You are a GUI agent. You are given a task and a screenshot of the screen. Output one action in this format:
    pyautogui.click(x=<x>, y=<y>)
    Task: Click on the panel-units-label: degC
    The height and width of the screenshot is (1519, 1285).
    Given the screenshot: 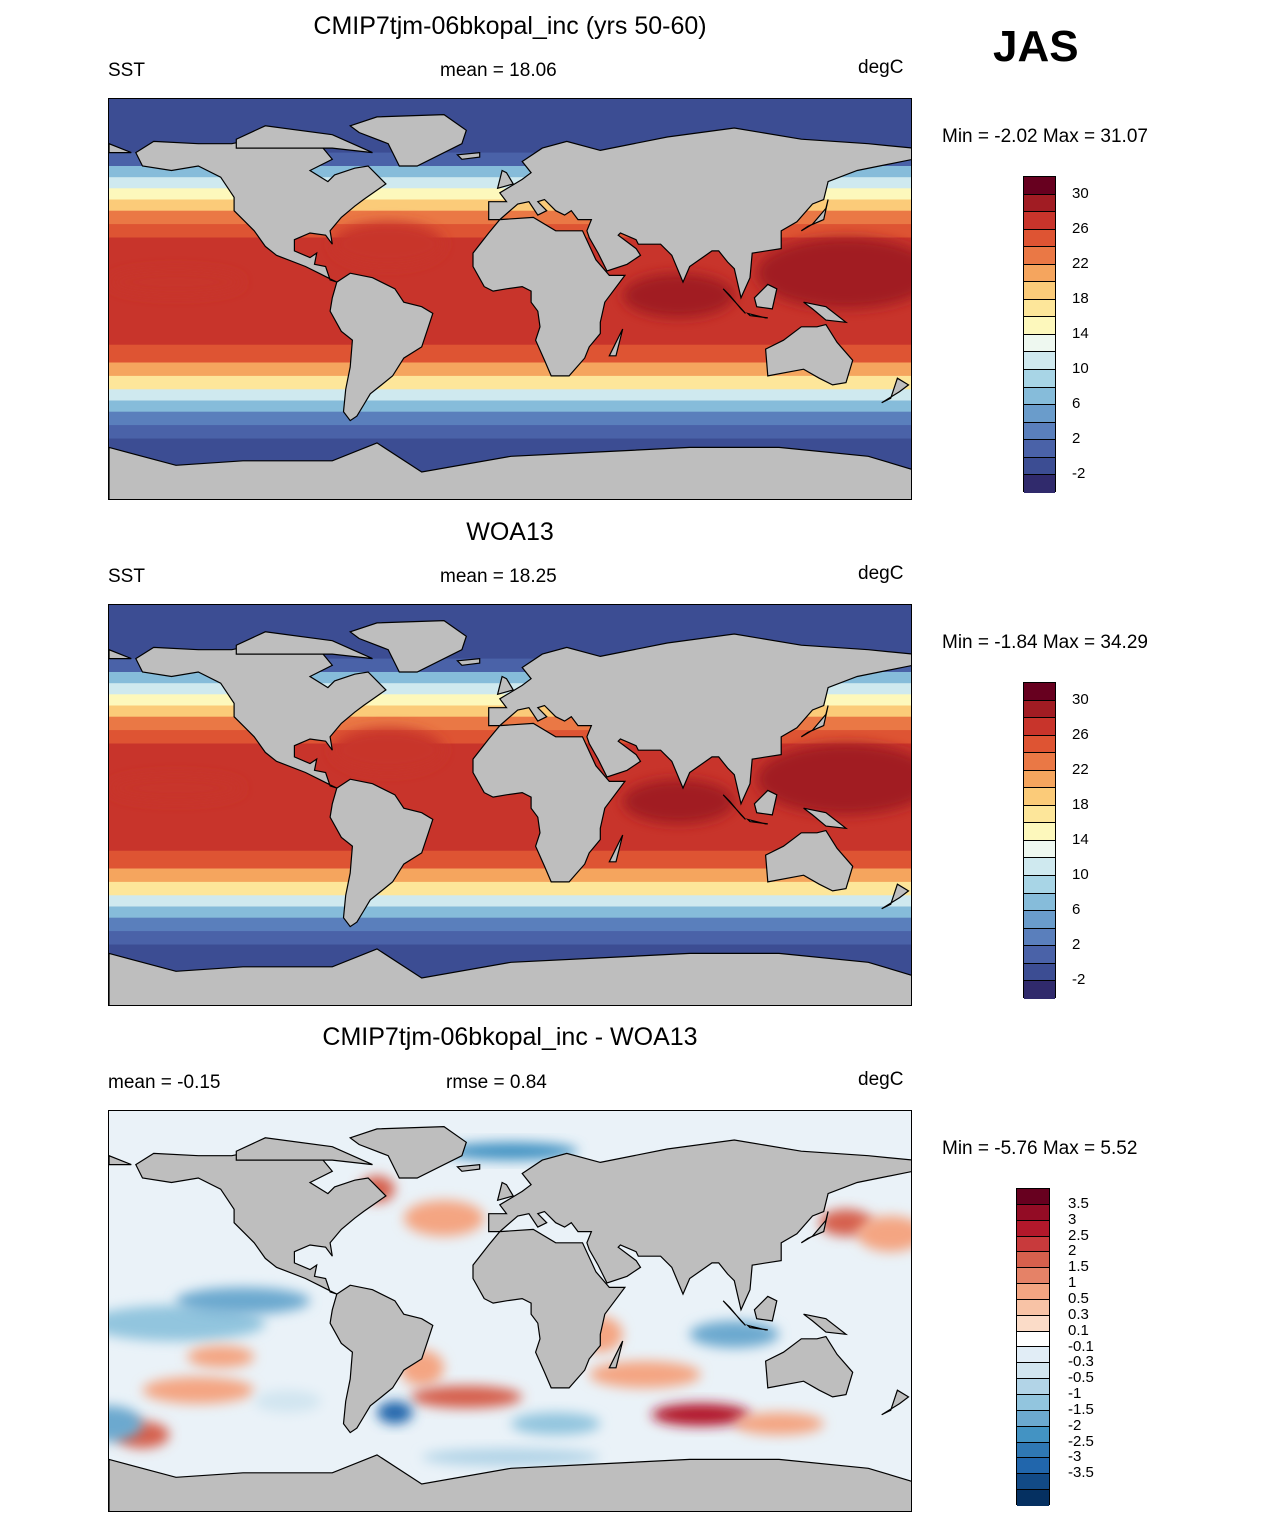 What is the action you would take?
    pyautogui.click(x=881, y=573)
    